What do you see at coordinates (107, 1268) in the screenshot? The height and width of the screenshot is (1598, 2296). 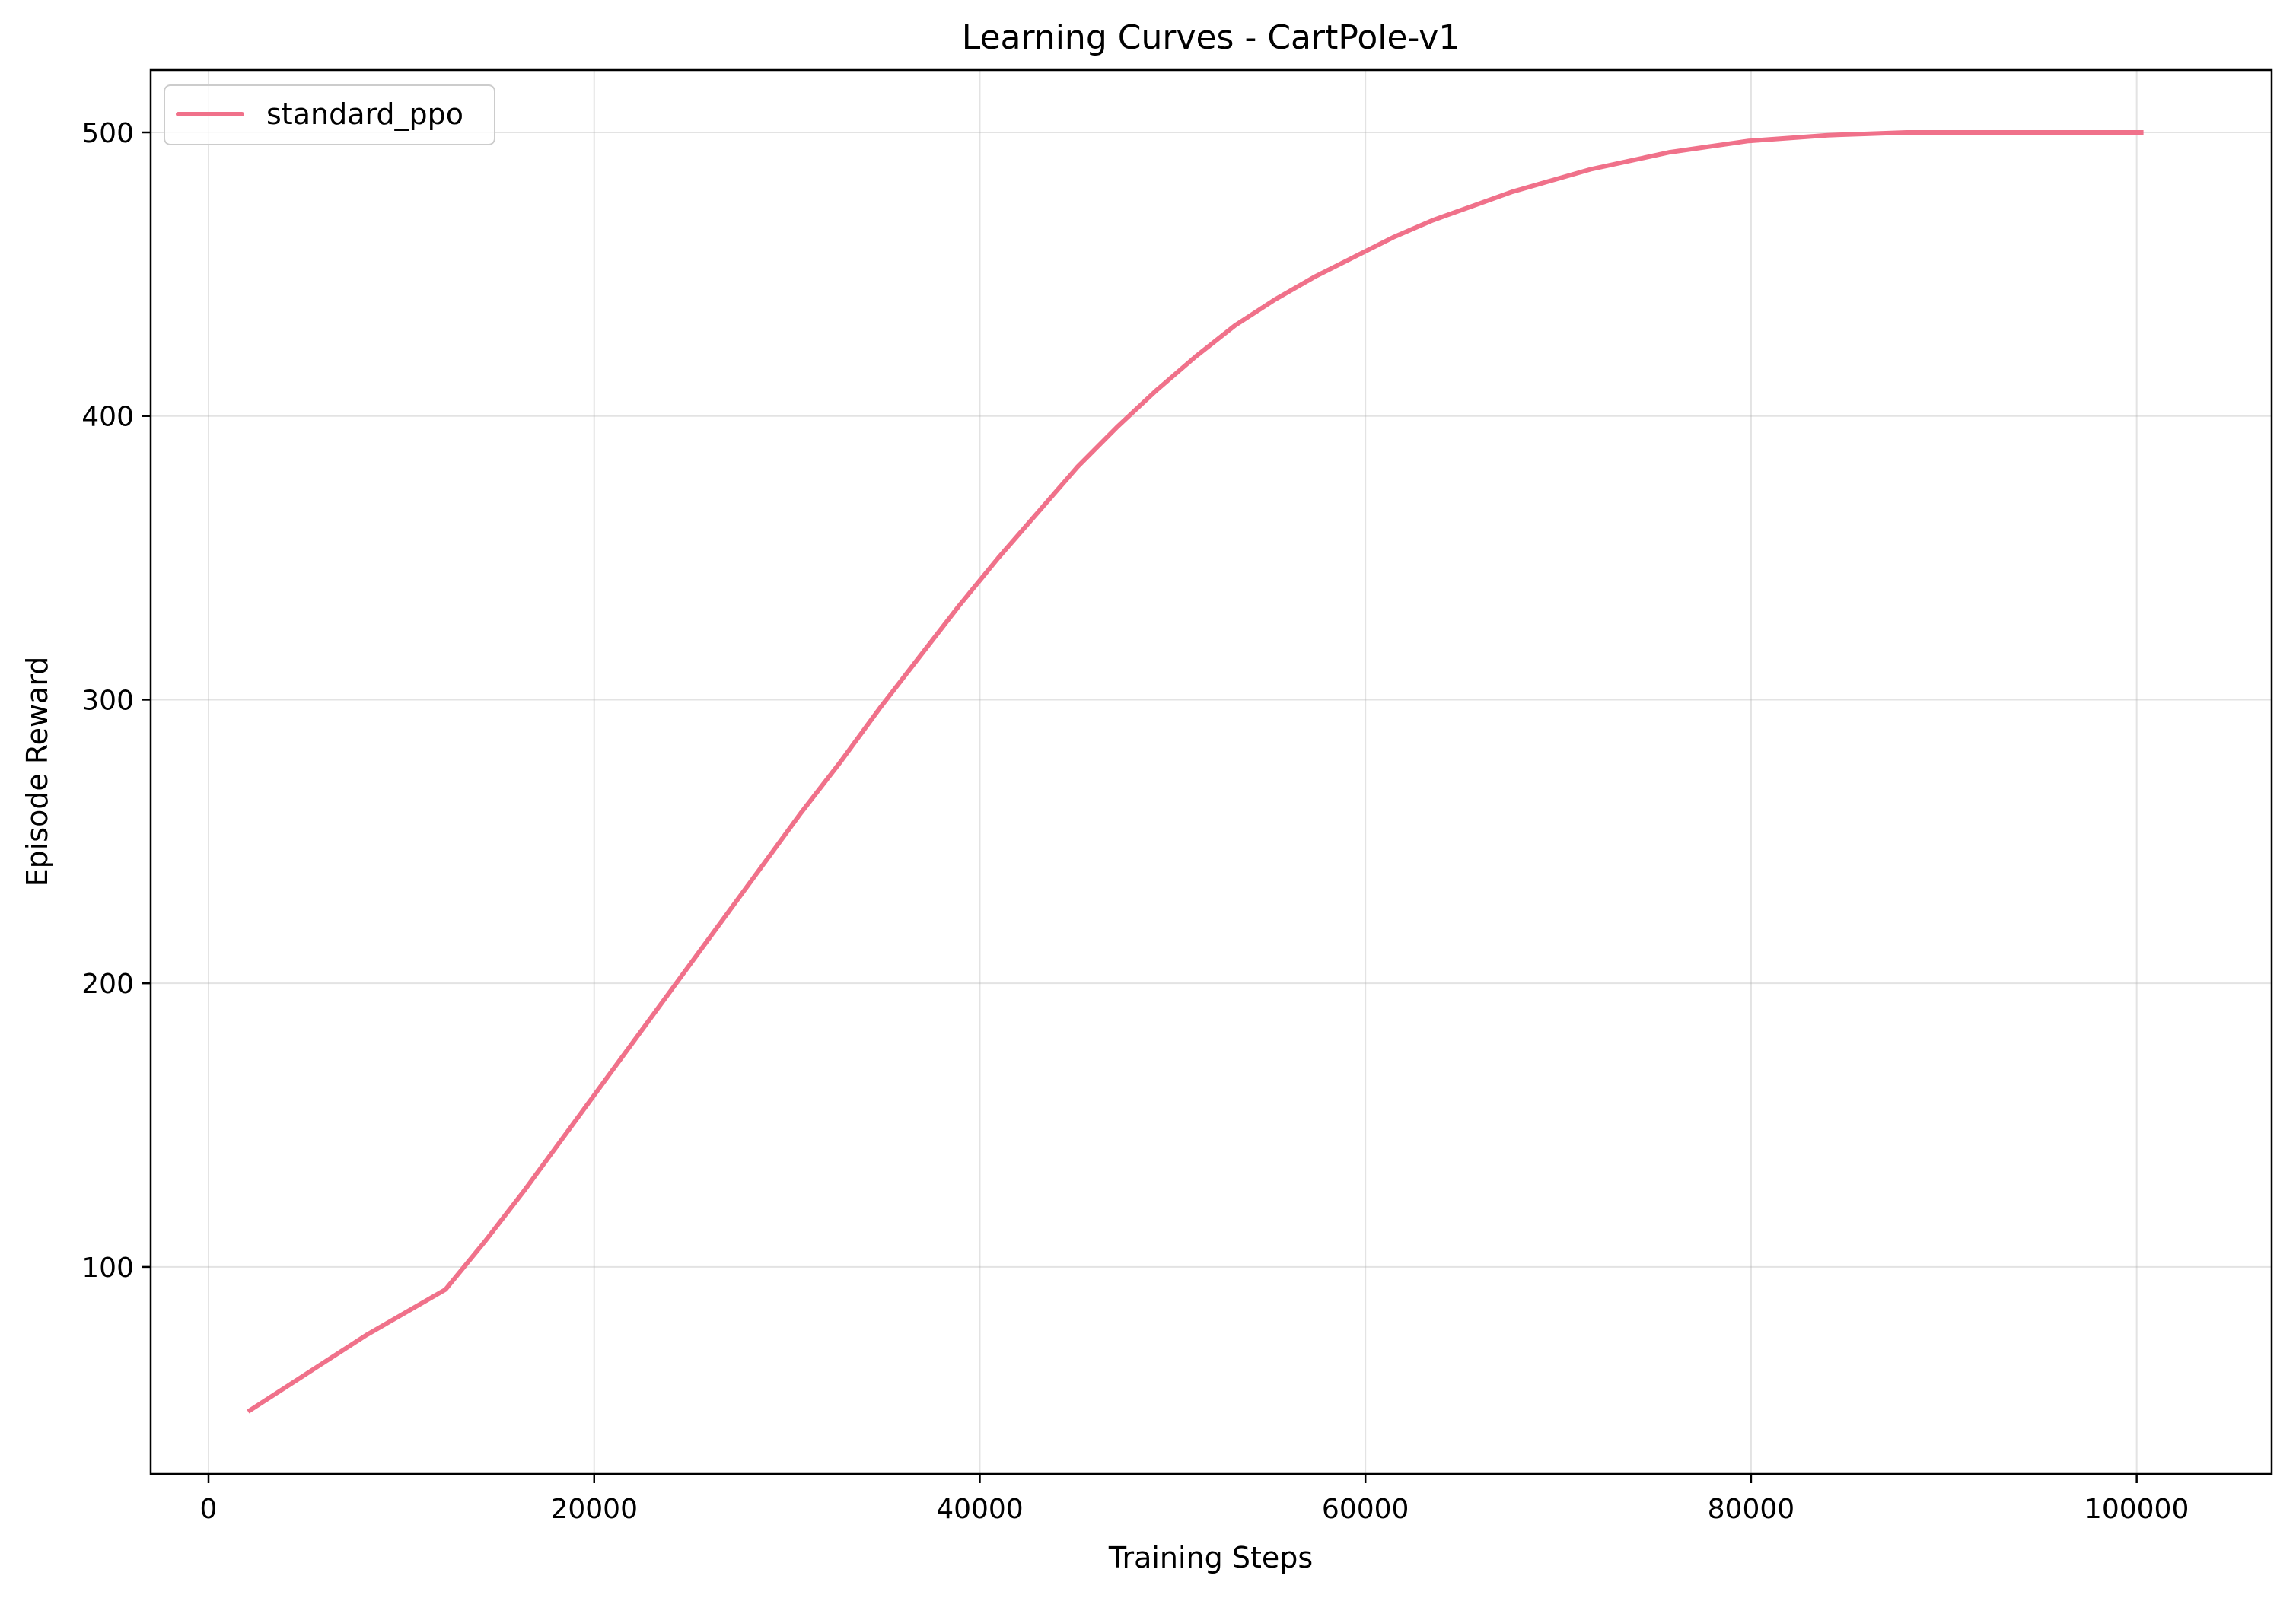 I see `y-tick-label: 100` at bounding box center [107, 1268].